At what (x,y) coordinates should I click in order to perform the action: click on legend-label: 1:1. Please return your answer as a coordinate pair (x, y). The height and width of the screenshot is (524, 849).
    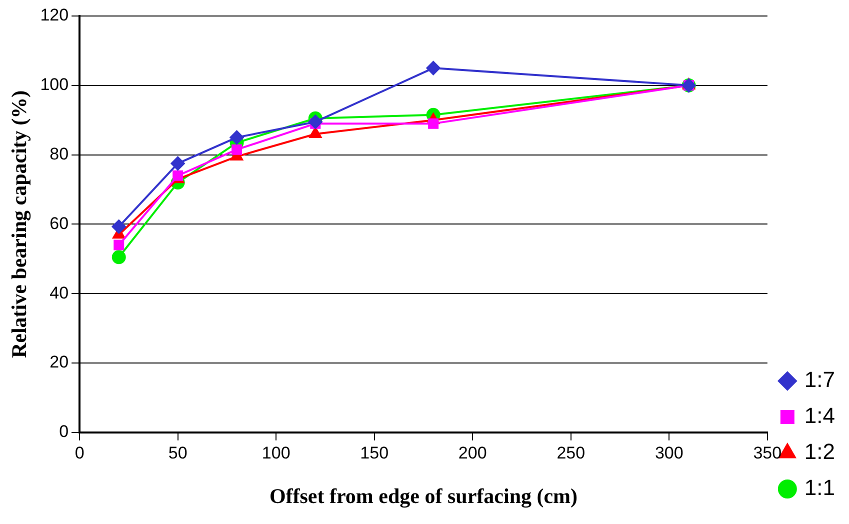
    Looking at the image, I should click on (820, 487).